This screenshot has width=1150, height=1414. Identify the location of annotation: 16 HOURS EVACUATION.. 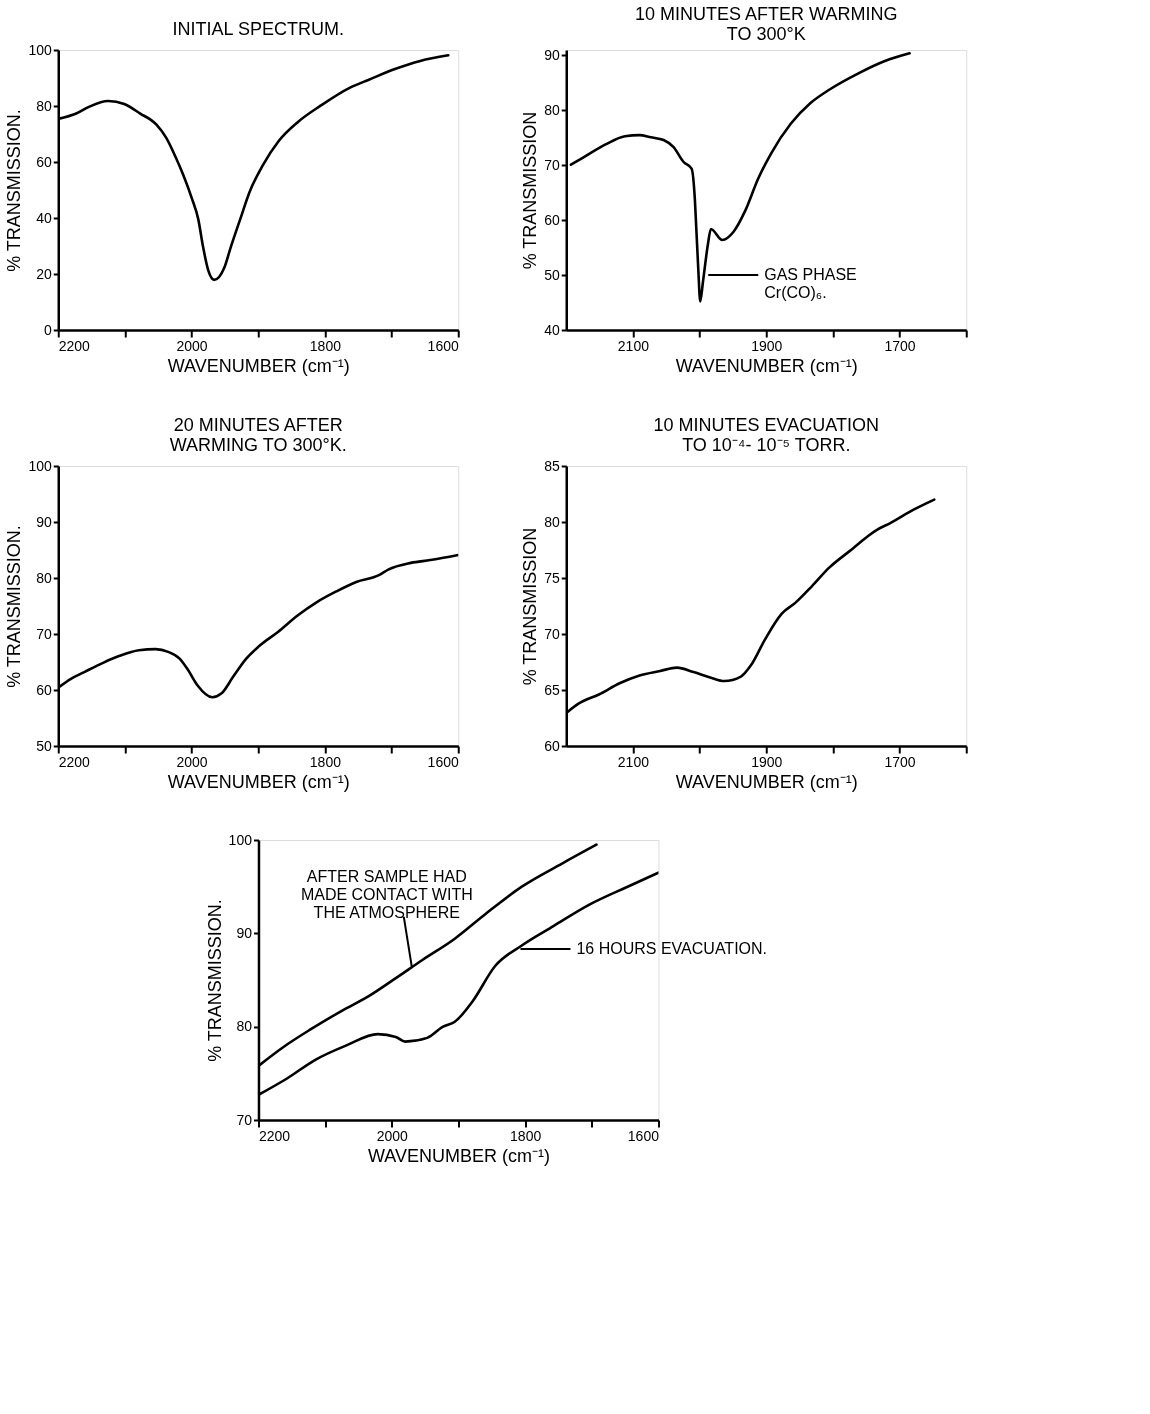
(672, 948).